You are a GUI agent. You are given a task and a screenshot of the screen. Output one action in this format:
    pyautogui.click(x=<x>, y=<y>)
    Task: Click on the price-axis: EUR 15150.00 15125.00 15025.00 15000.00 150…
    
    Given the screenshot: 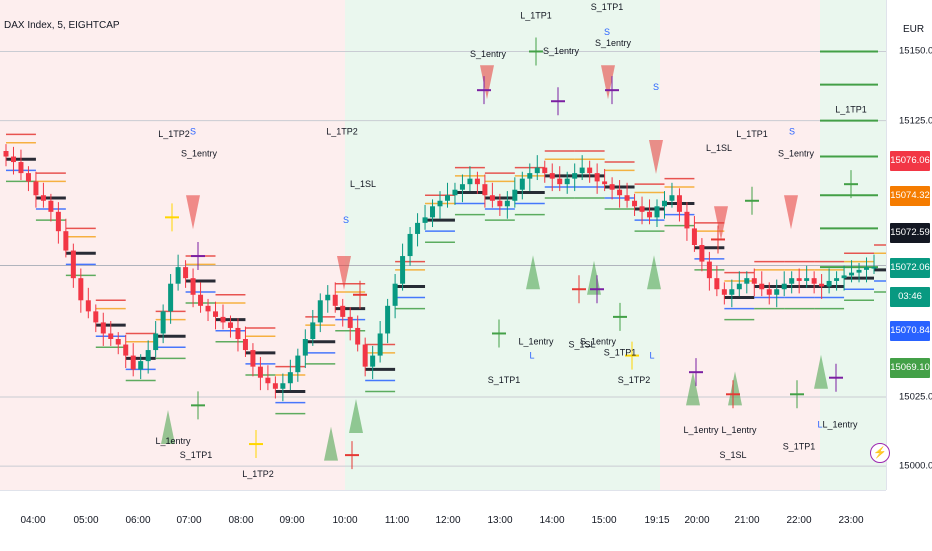 What is the action you would take?
    pyautogui.click(x=909, y=245)
    